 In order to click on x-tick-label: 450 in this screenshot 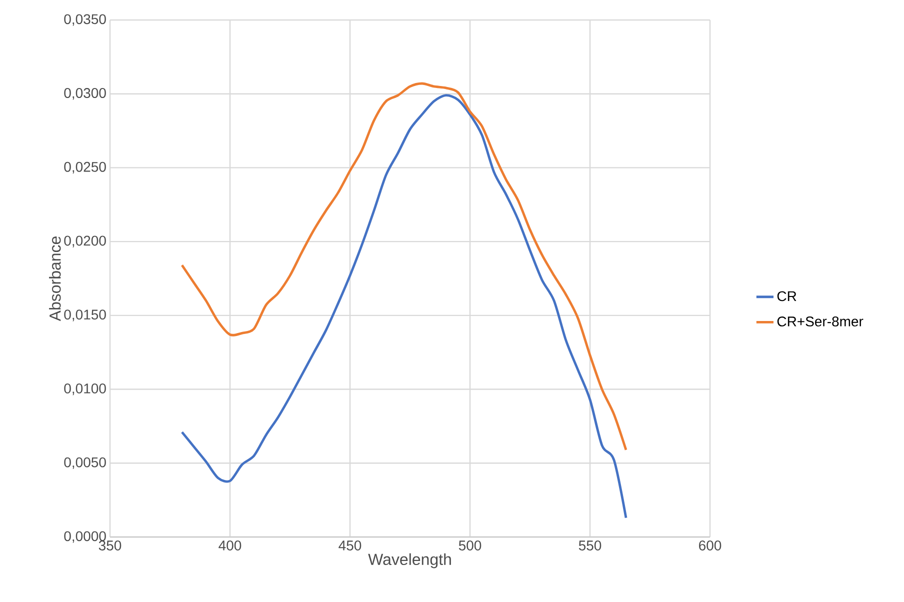, I will do `click(350, 545)`.